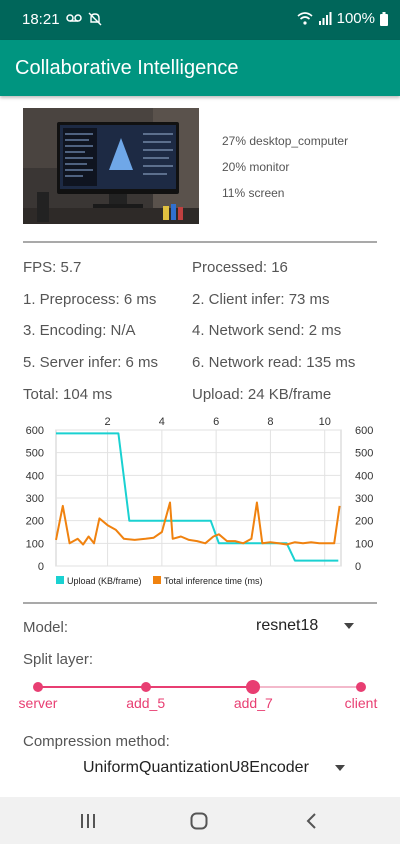 The width and height of the screenshot is (400, 844). What do you see at coordinates (305, 18) in the screenshot?
I see `wifi-icon` at bounding box center [305, 18].